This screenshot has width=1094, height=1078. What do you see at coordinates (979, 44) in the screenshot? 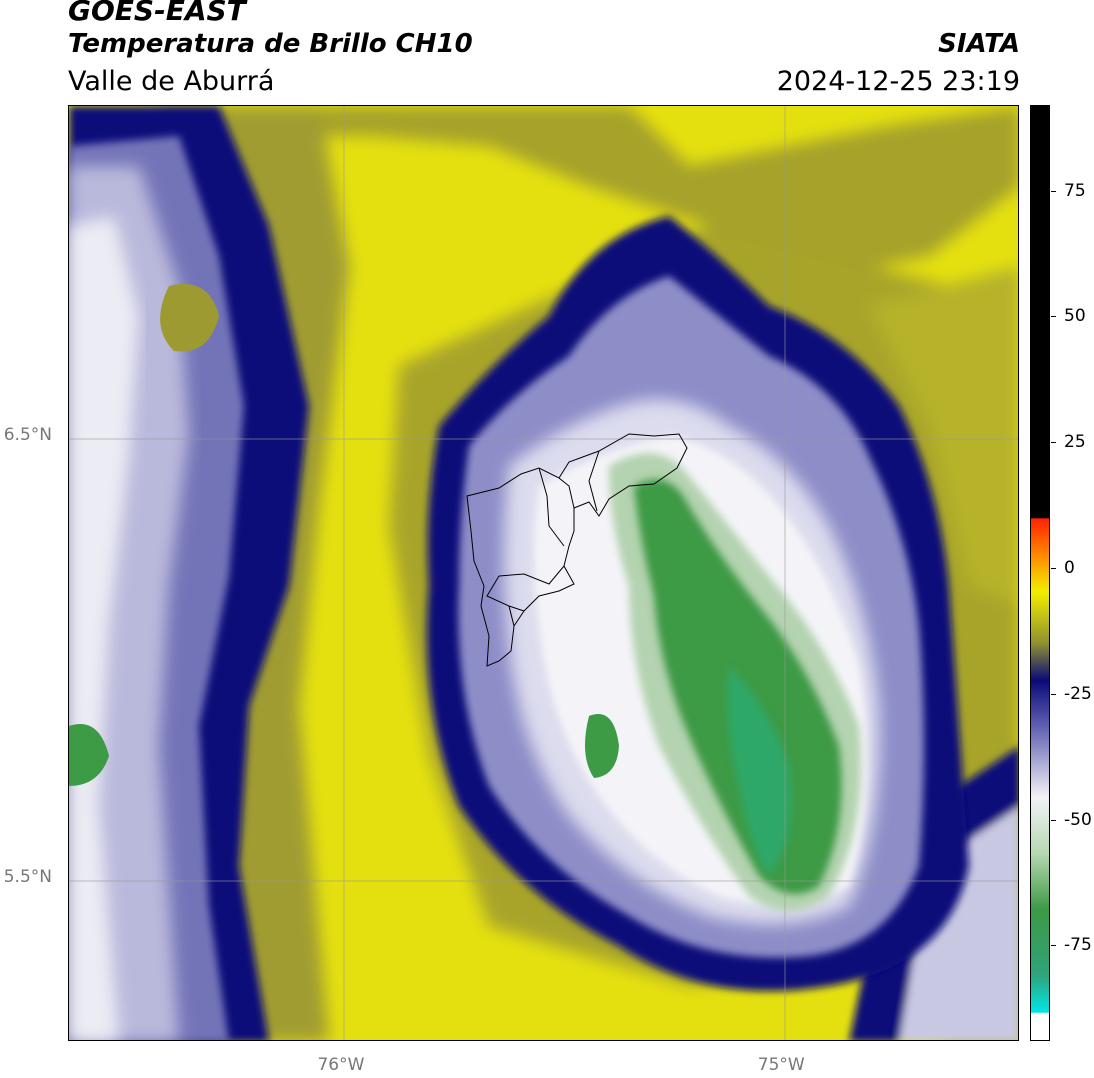
I see `organization-label: SIATA` at bounding box center [979, 44].